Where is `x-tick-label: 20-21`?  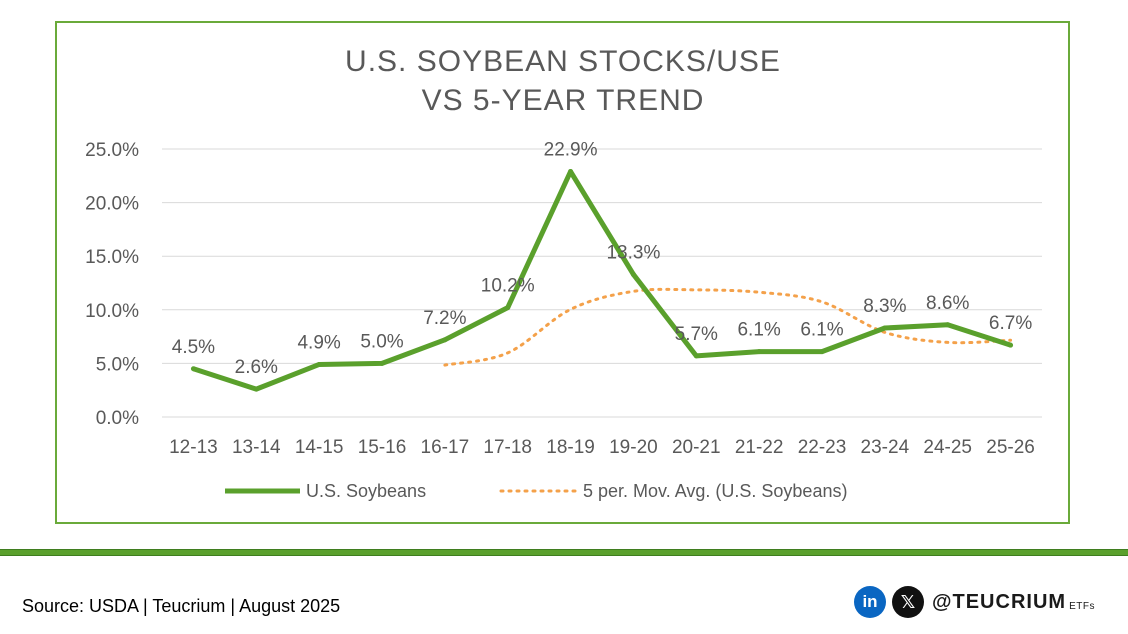 x-tick-label: 20-21 is located at coordinates (696, 447).